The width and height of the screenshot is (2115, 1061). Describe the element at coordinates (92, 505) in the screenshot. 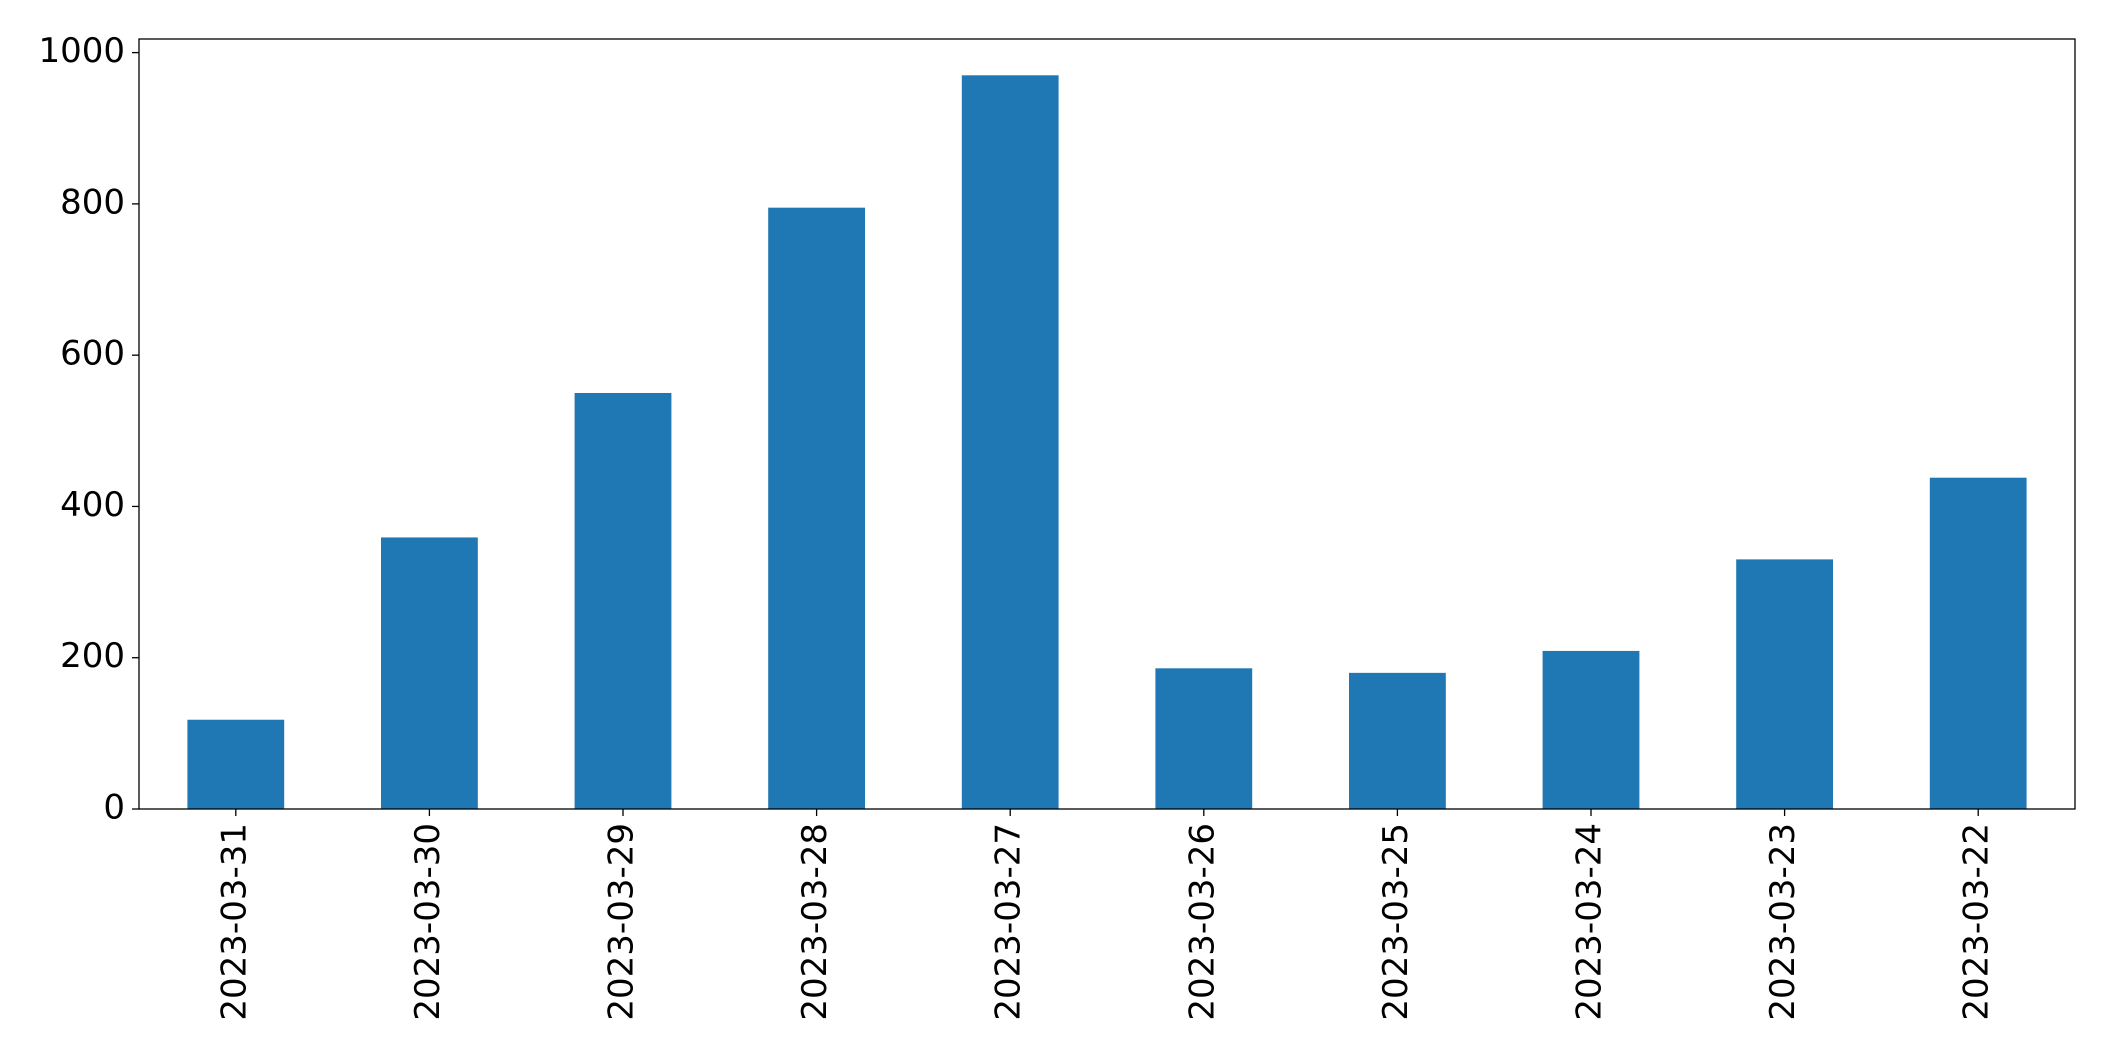

I see `y-tick-label: 400` at that location.